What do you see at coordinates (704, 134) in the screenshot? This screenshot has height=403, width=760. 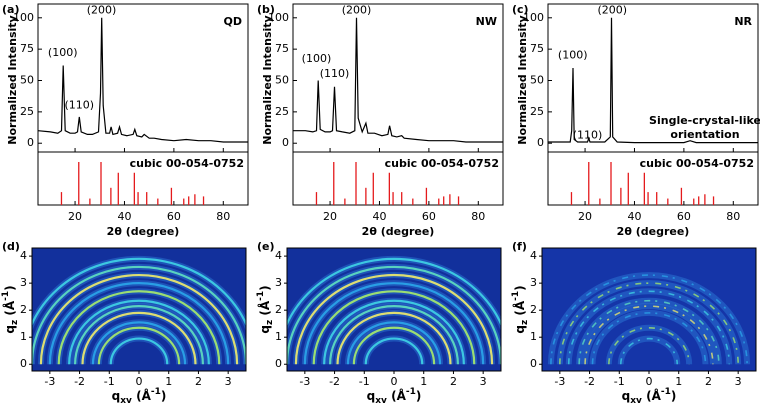 I see `annotation: orientation` at bounding box center [704, 134].